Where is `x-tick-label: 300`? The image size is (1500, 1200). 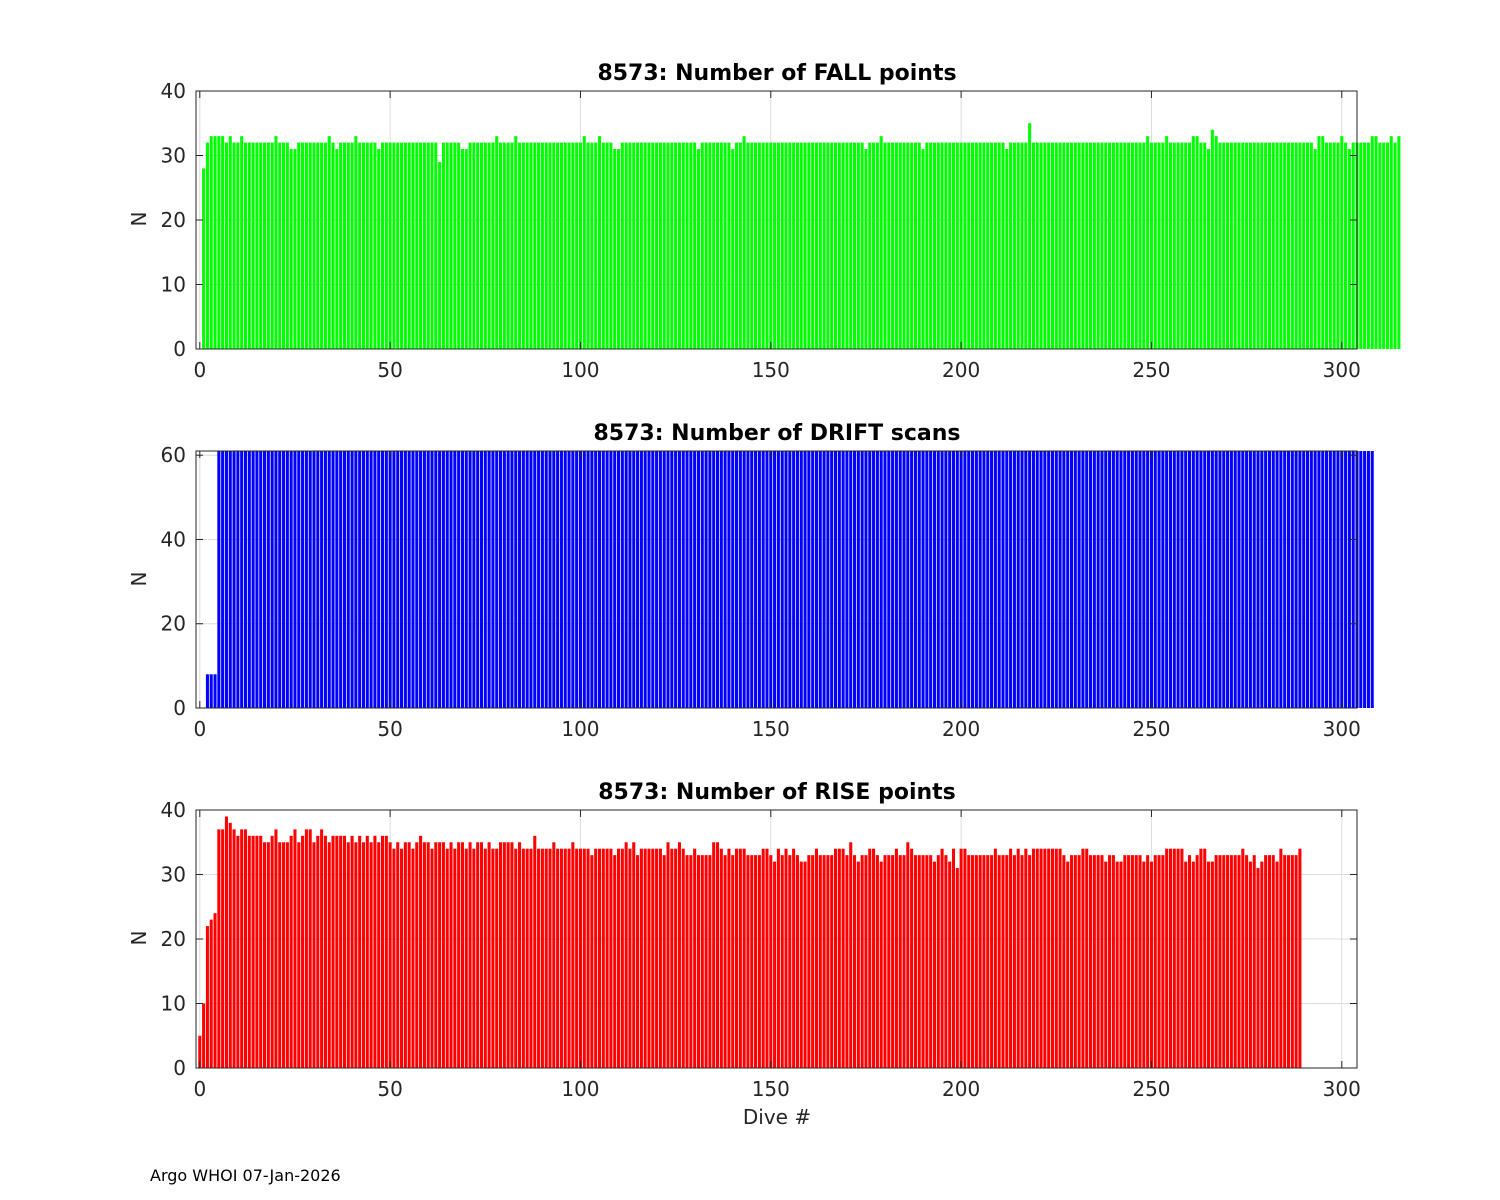
x-tick-label: 300 is located at coordinates (1342, 370).